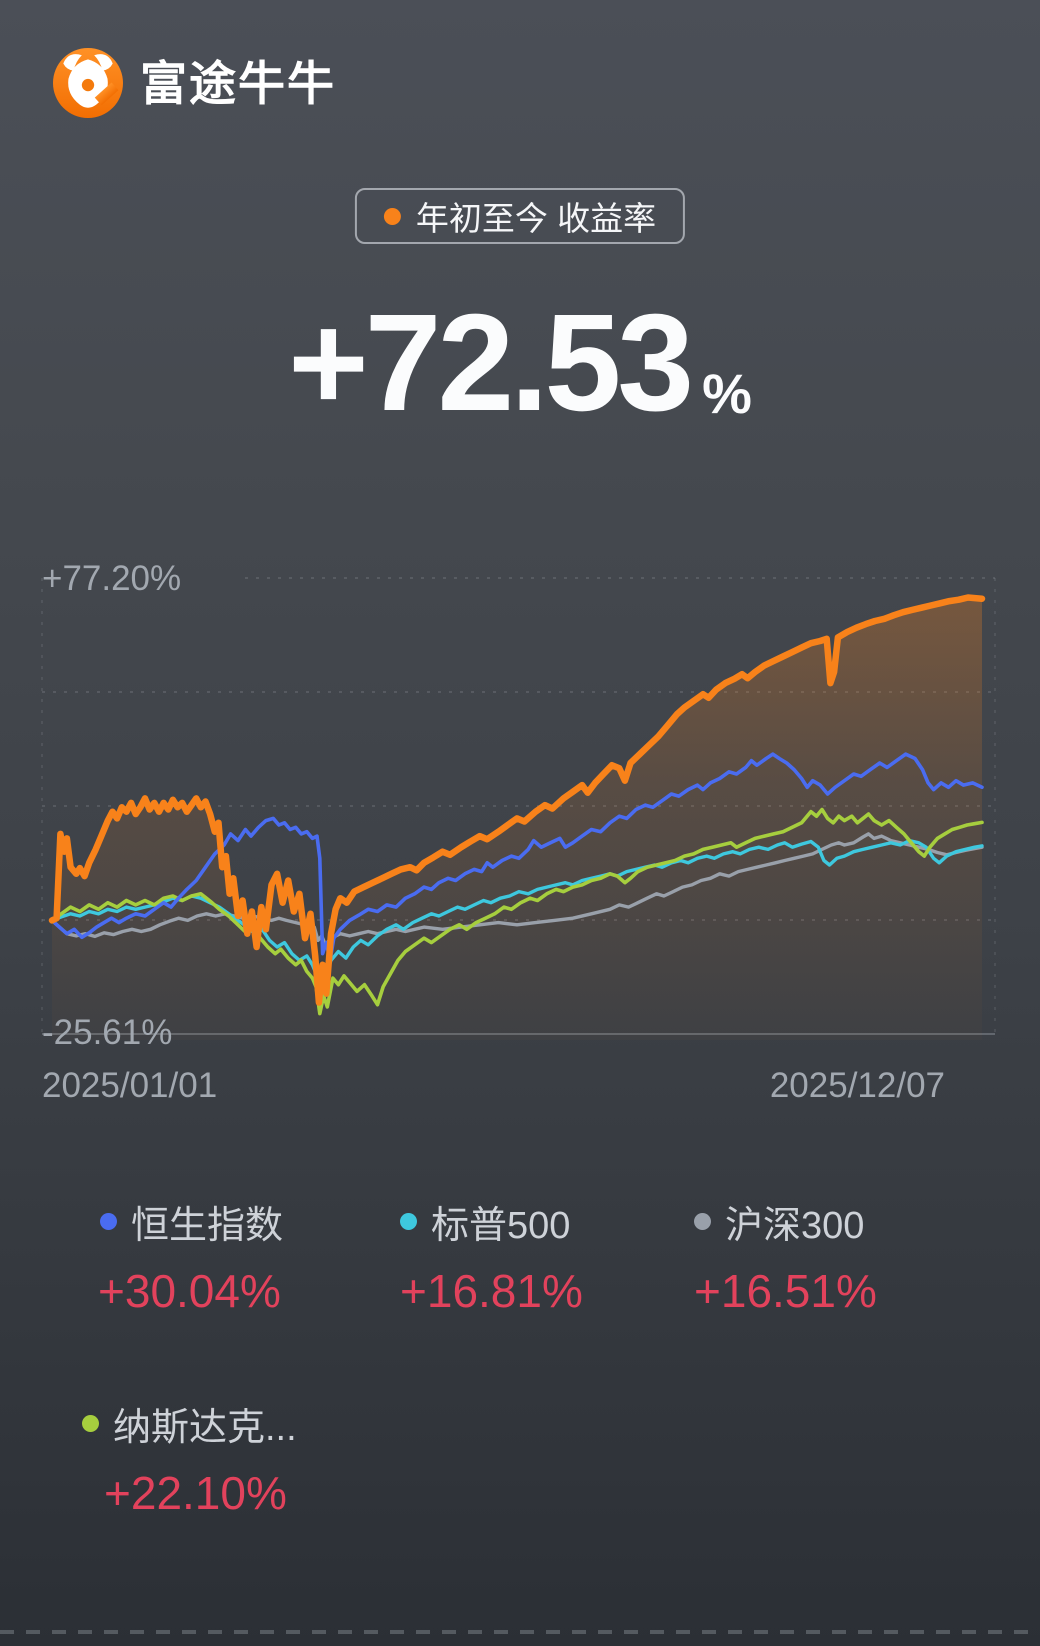 Image resolution: width=1040 pixels, height=1646 pixels. What do you see at coordinates (536, 218) in the screenshot?
I see `badge-label: 年初至今 收益率` at bounding box center [536, 218].